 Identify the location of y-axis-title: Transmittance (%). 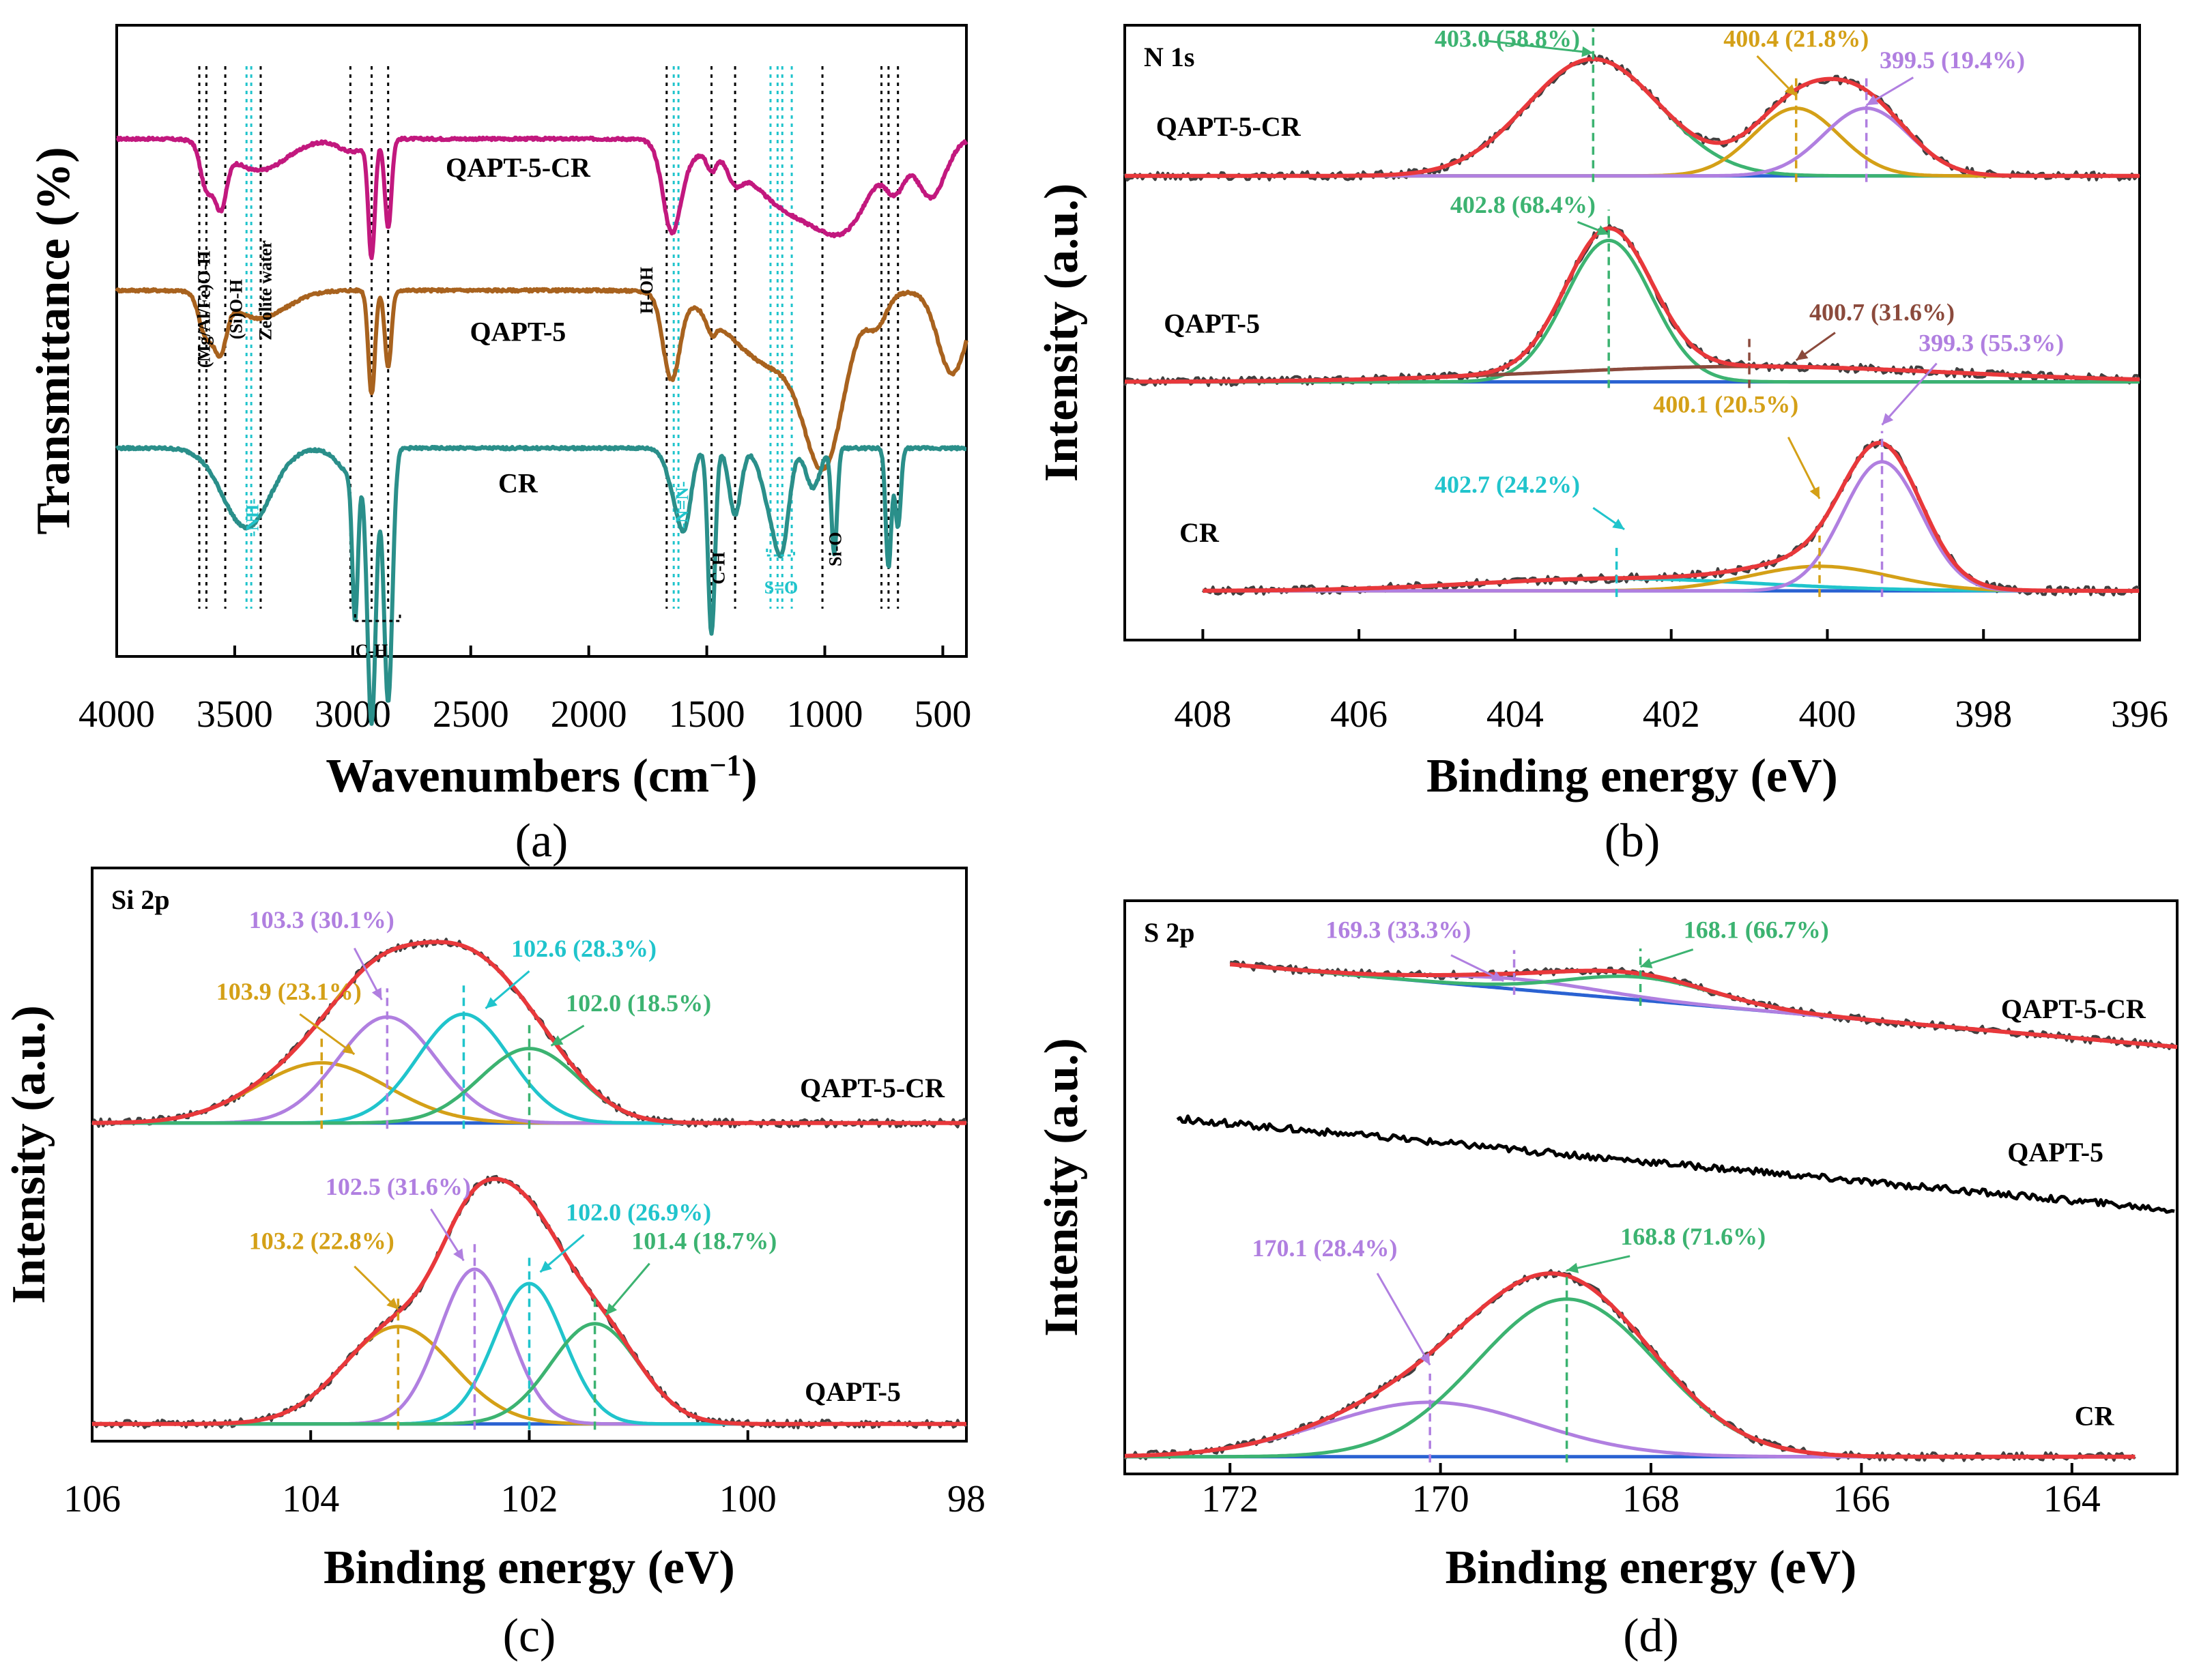
(53, 340).